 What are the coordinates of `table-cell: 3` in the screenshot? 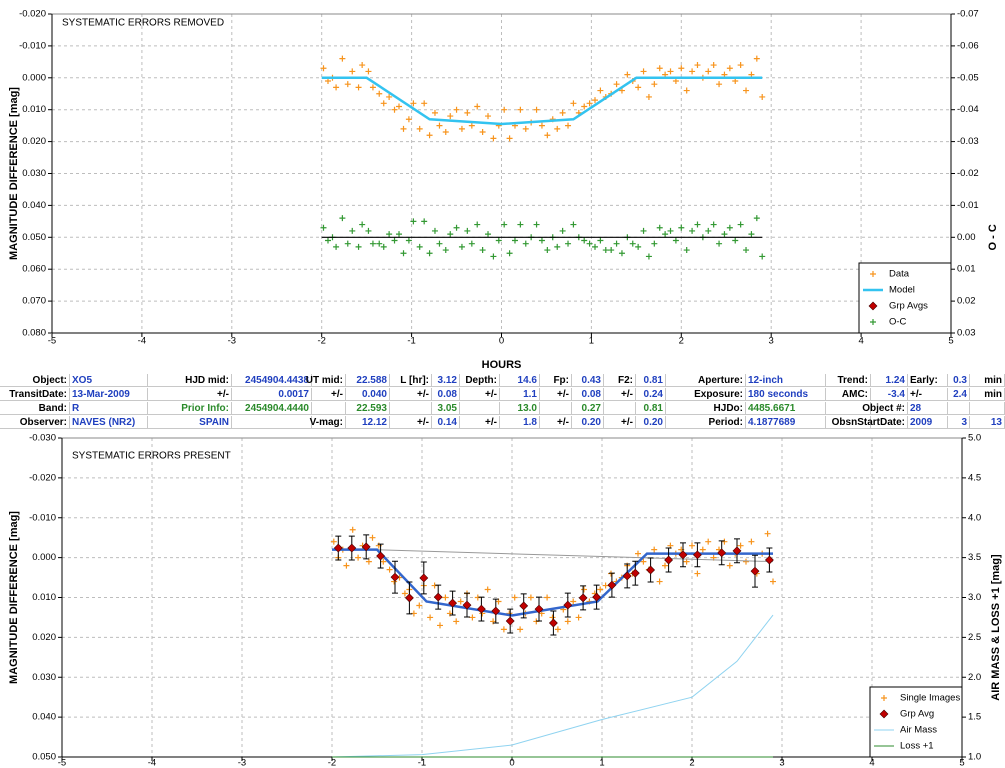 It's located at (959, 422).